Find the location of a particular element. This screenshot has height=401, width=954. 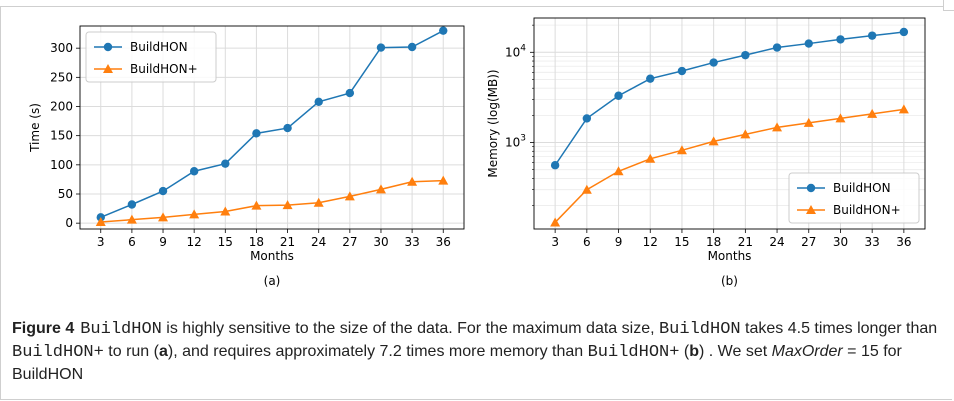

panel-label: (a) is located at coordinates (272, 281).